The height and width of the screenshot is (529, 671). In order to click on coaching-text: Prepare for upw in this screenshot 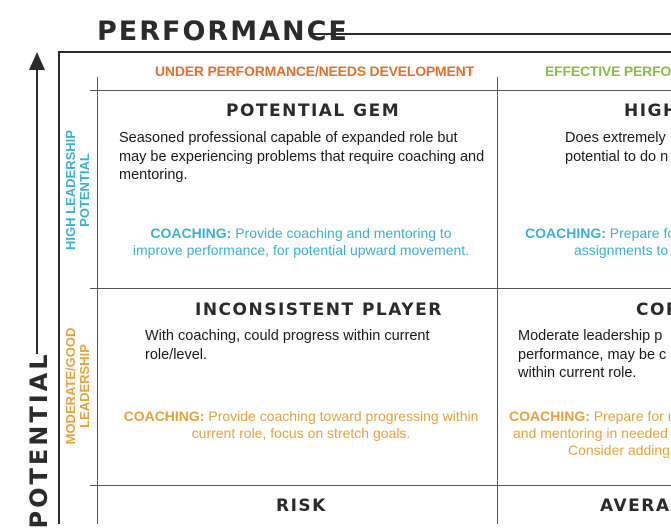, I will do `click(632, 416)`.